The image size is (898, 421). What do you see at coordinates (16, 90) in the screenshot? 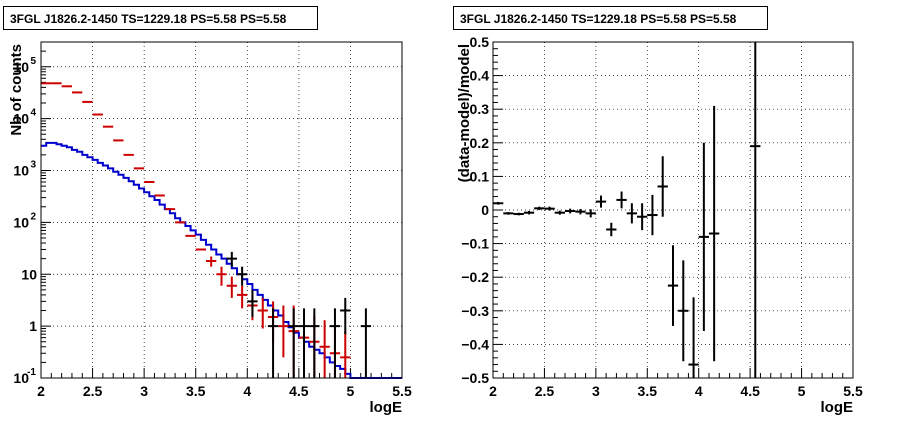
I see `y-axis-label: Nb of counts` at bounding box center [16, 90].